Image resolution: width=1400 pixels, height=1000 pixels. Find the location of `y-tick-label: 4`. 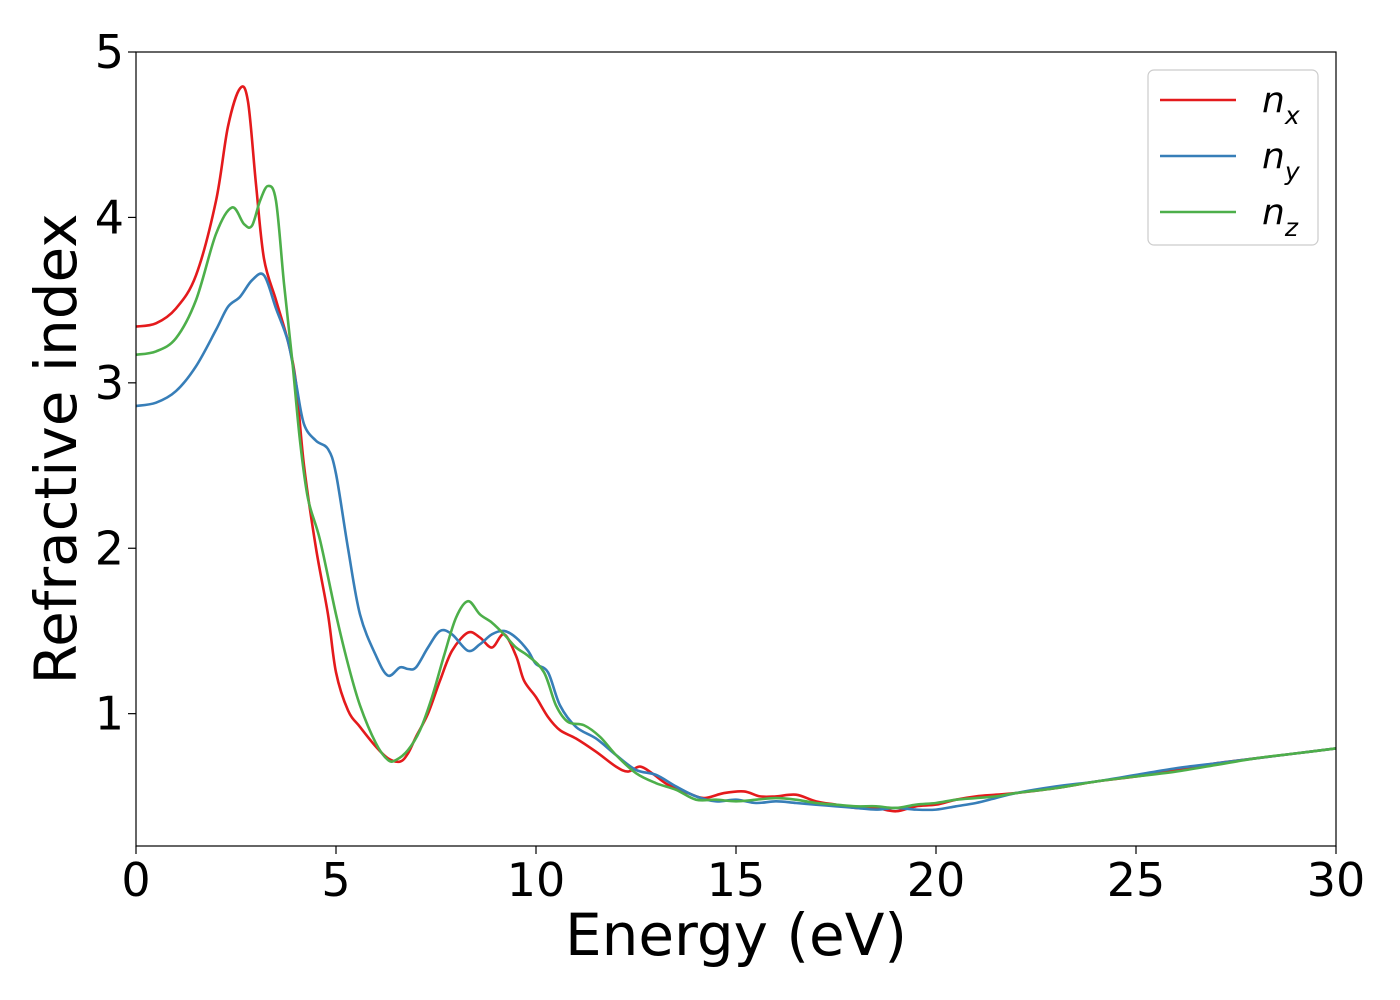

y-tick-label: 4 is located at coordinates (109, 217).